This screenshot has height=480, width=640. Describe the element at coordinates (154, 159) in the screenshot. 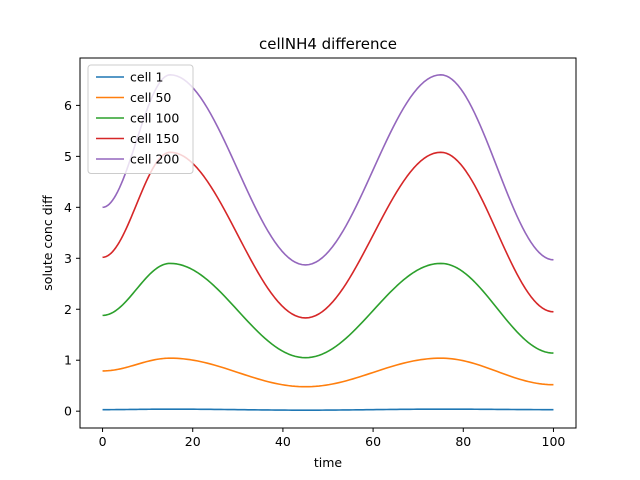

I see `legend-label: cell 200` at that location.